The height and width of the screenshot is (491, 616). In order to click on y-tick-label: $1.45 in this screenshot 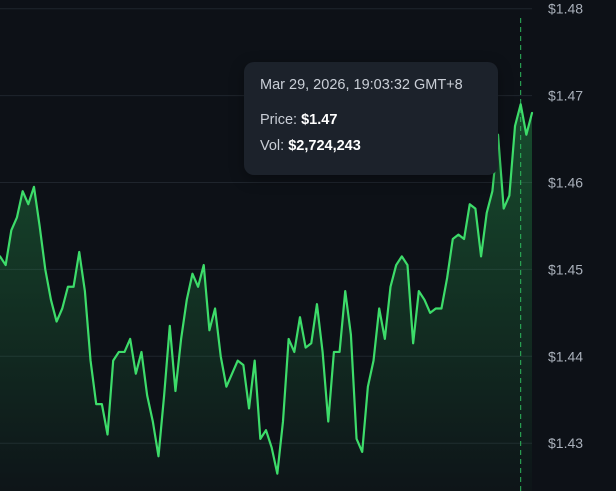, I will do `click(565, 269)`.